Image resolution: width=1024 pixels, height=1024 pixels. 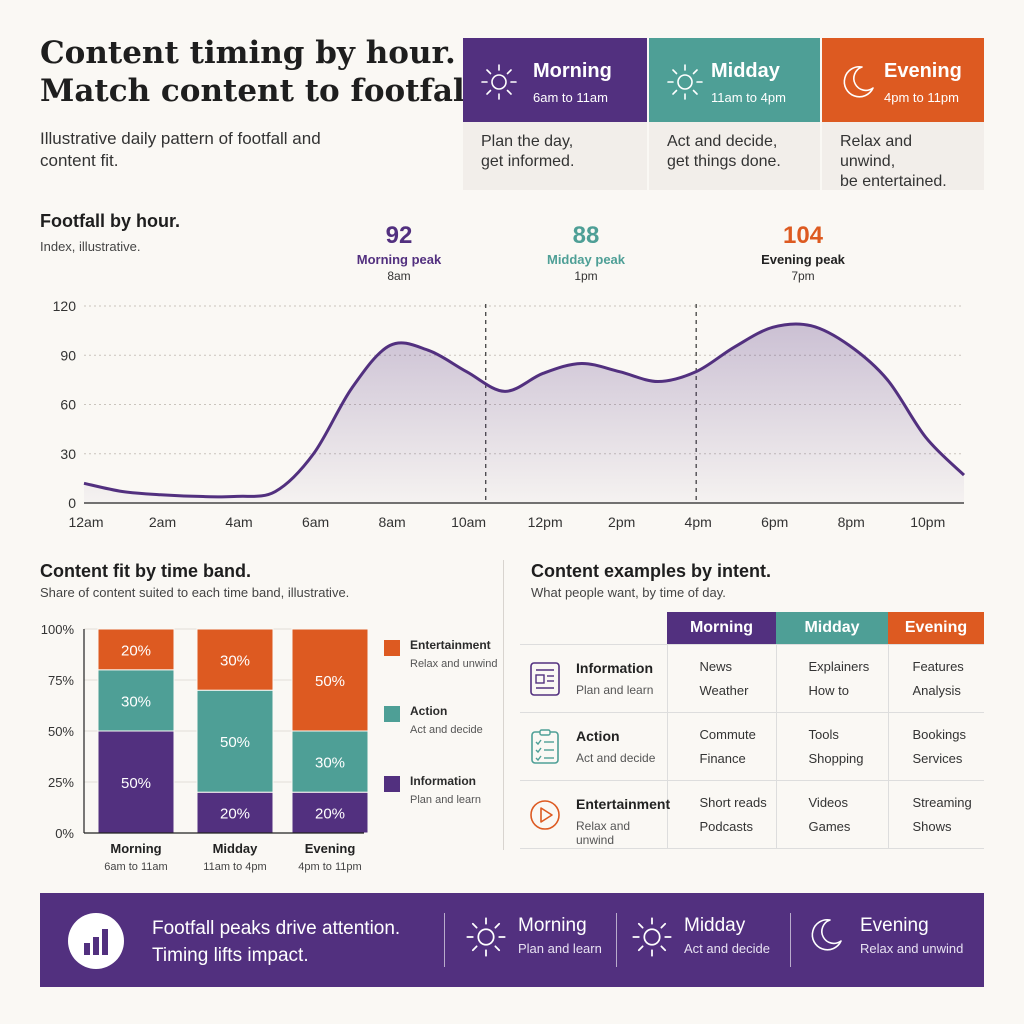 What do you see at coordinates (264, 91) in the screenshot?
I see `title-line-2: Match content to footfall.` at bounding box center [264, 91].